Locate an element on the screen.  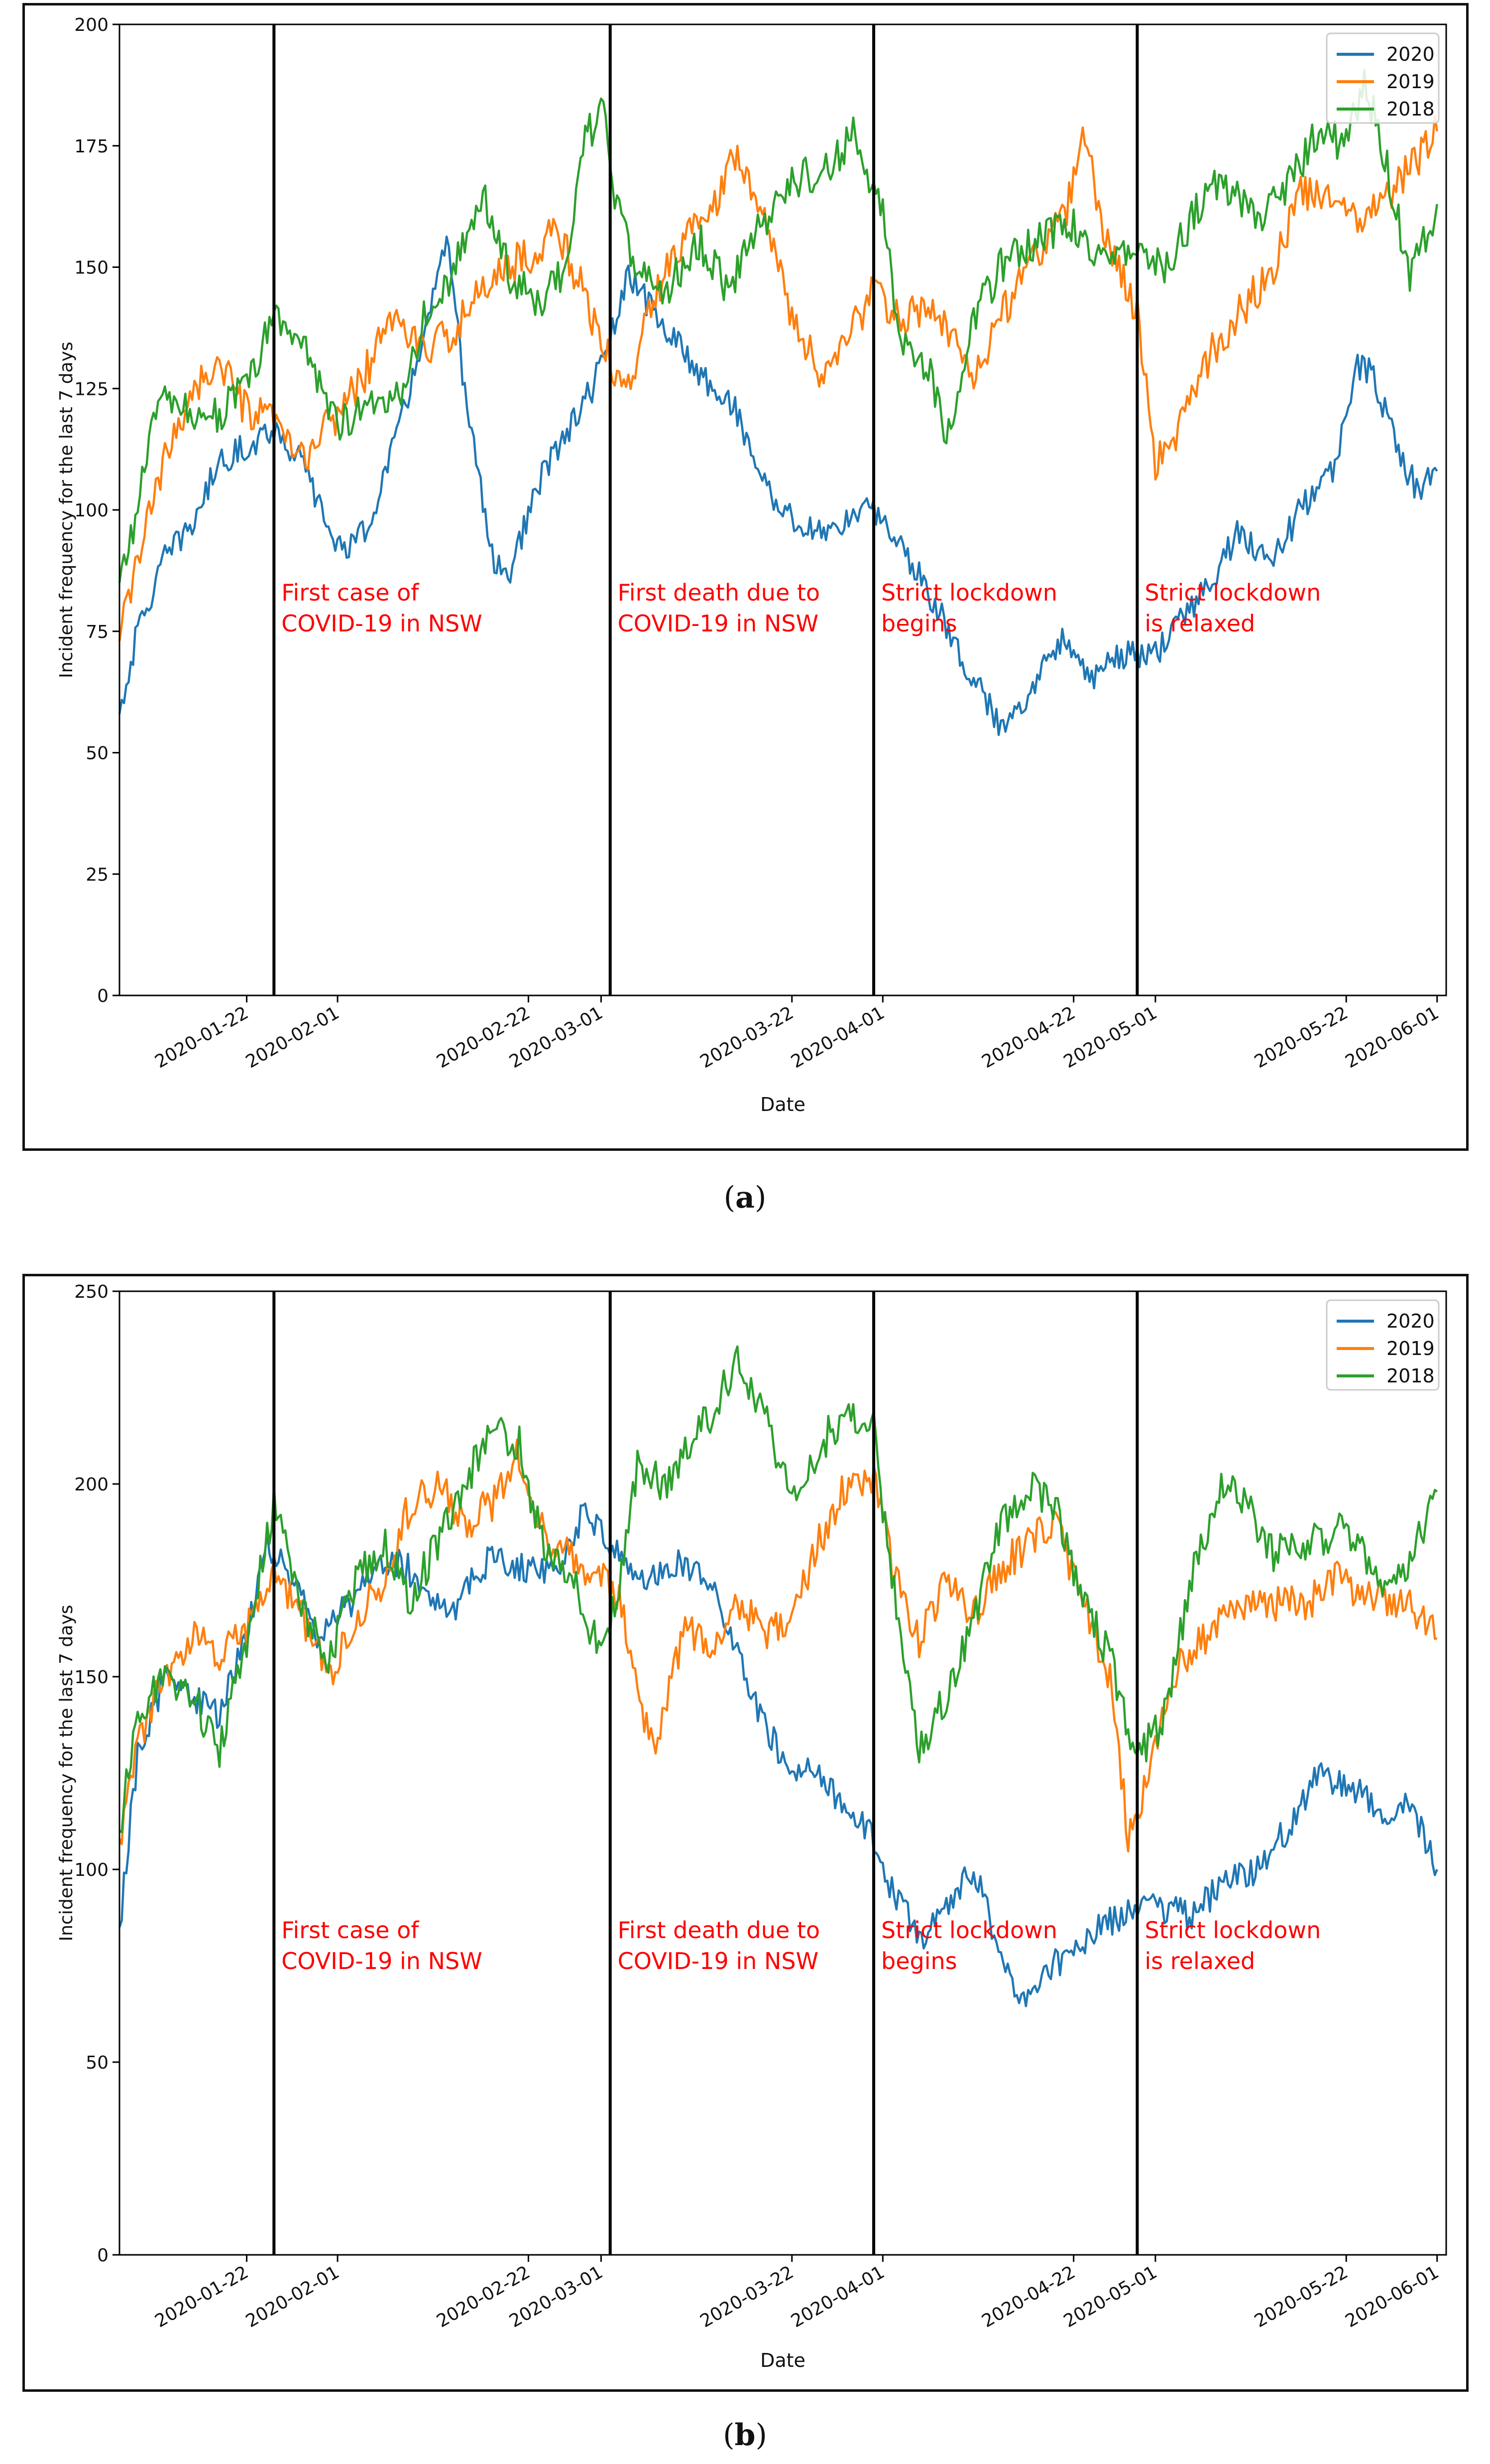
caption-b: (b) is located at coordinates (745, 2435).